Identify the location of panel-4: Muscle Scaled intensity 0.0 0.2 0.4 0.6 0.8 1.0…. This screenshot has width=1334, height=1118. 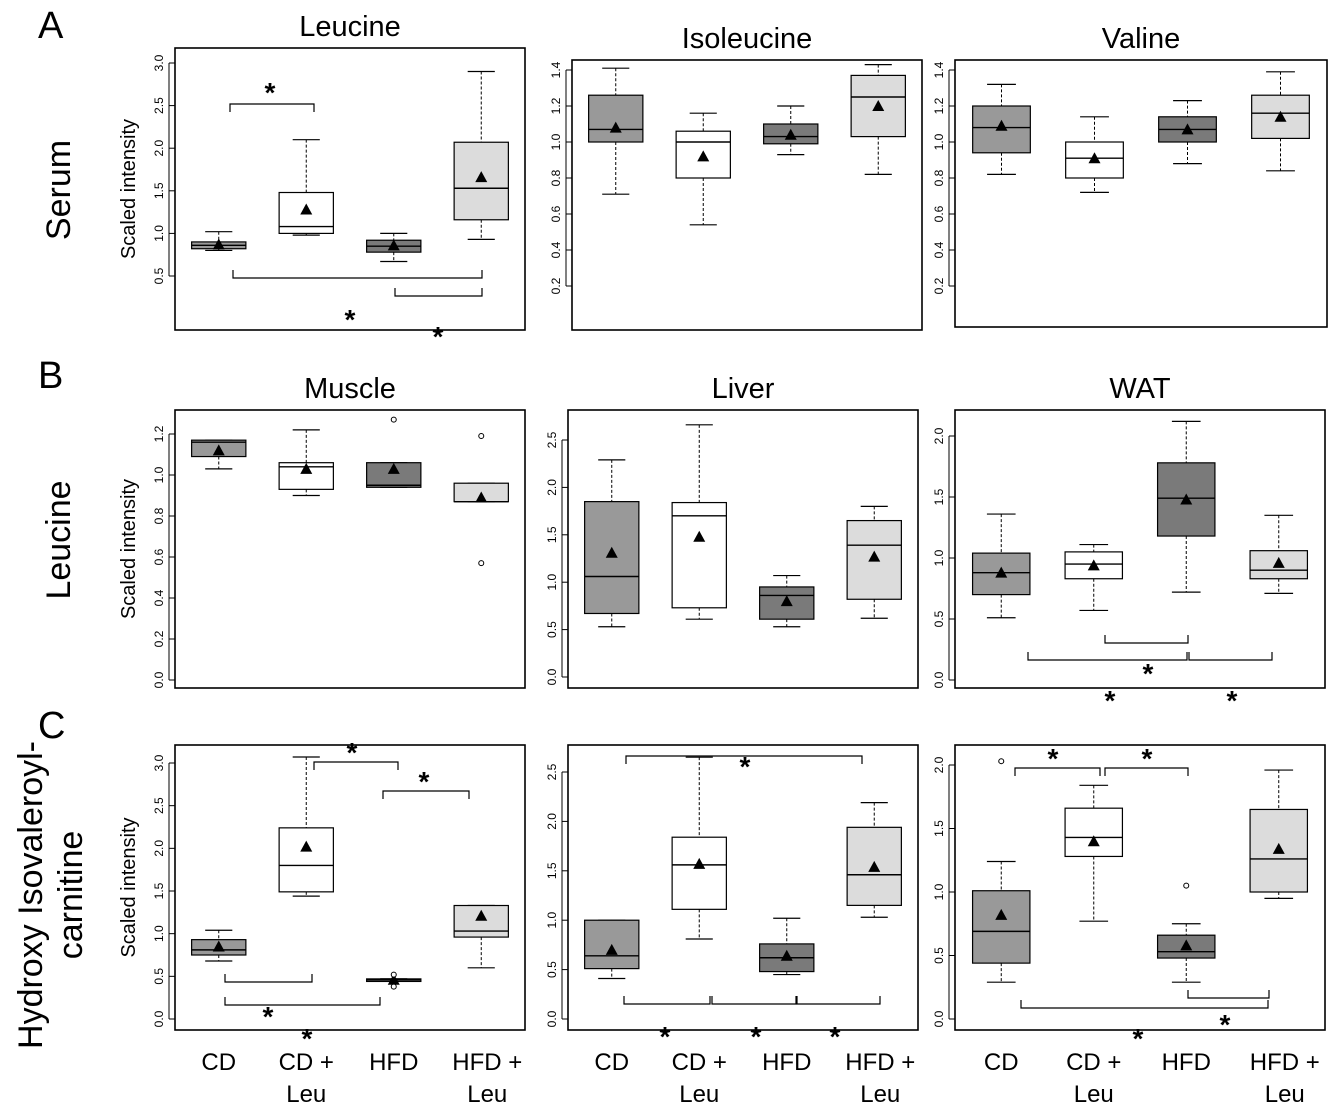
(322, 531).